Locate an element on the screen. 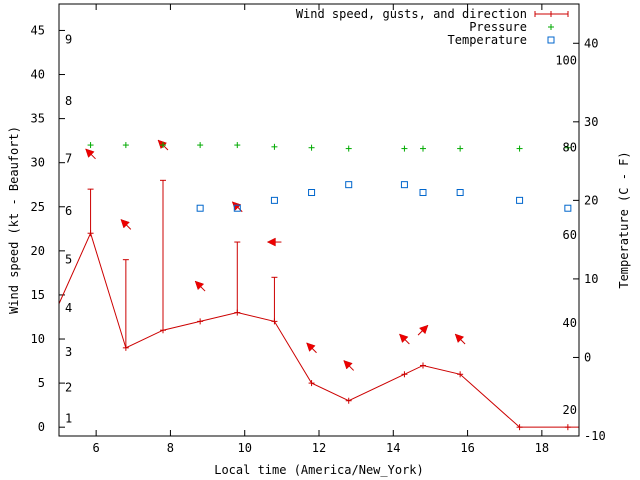 The image size is (640, 480). legend-symbol-pressure is located at coordinates (551, 27).